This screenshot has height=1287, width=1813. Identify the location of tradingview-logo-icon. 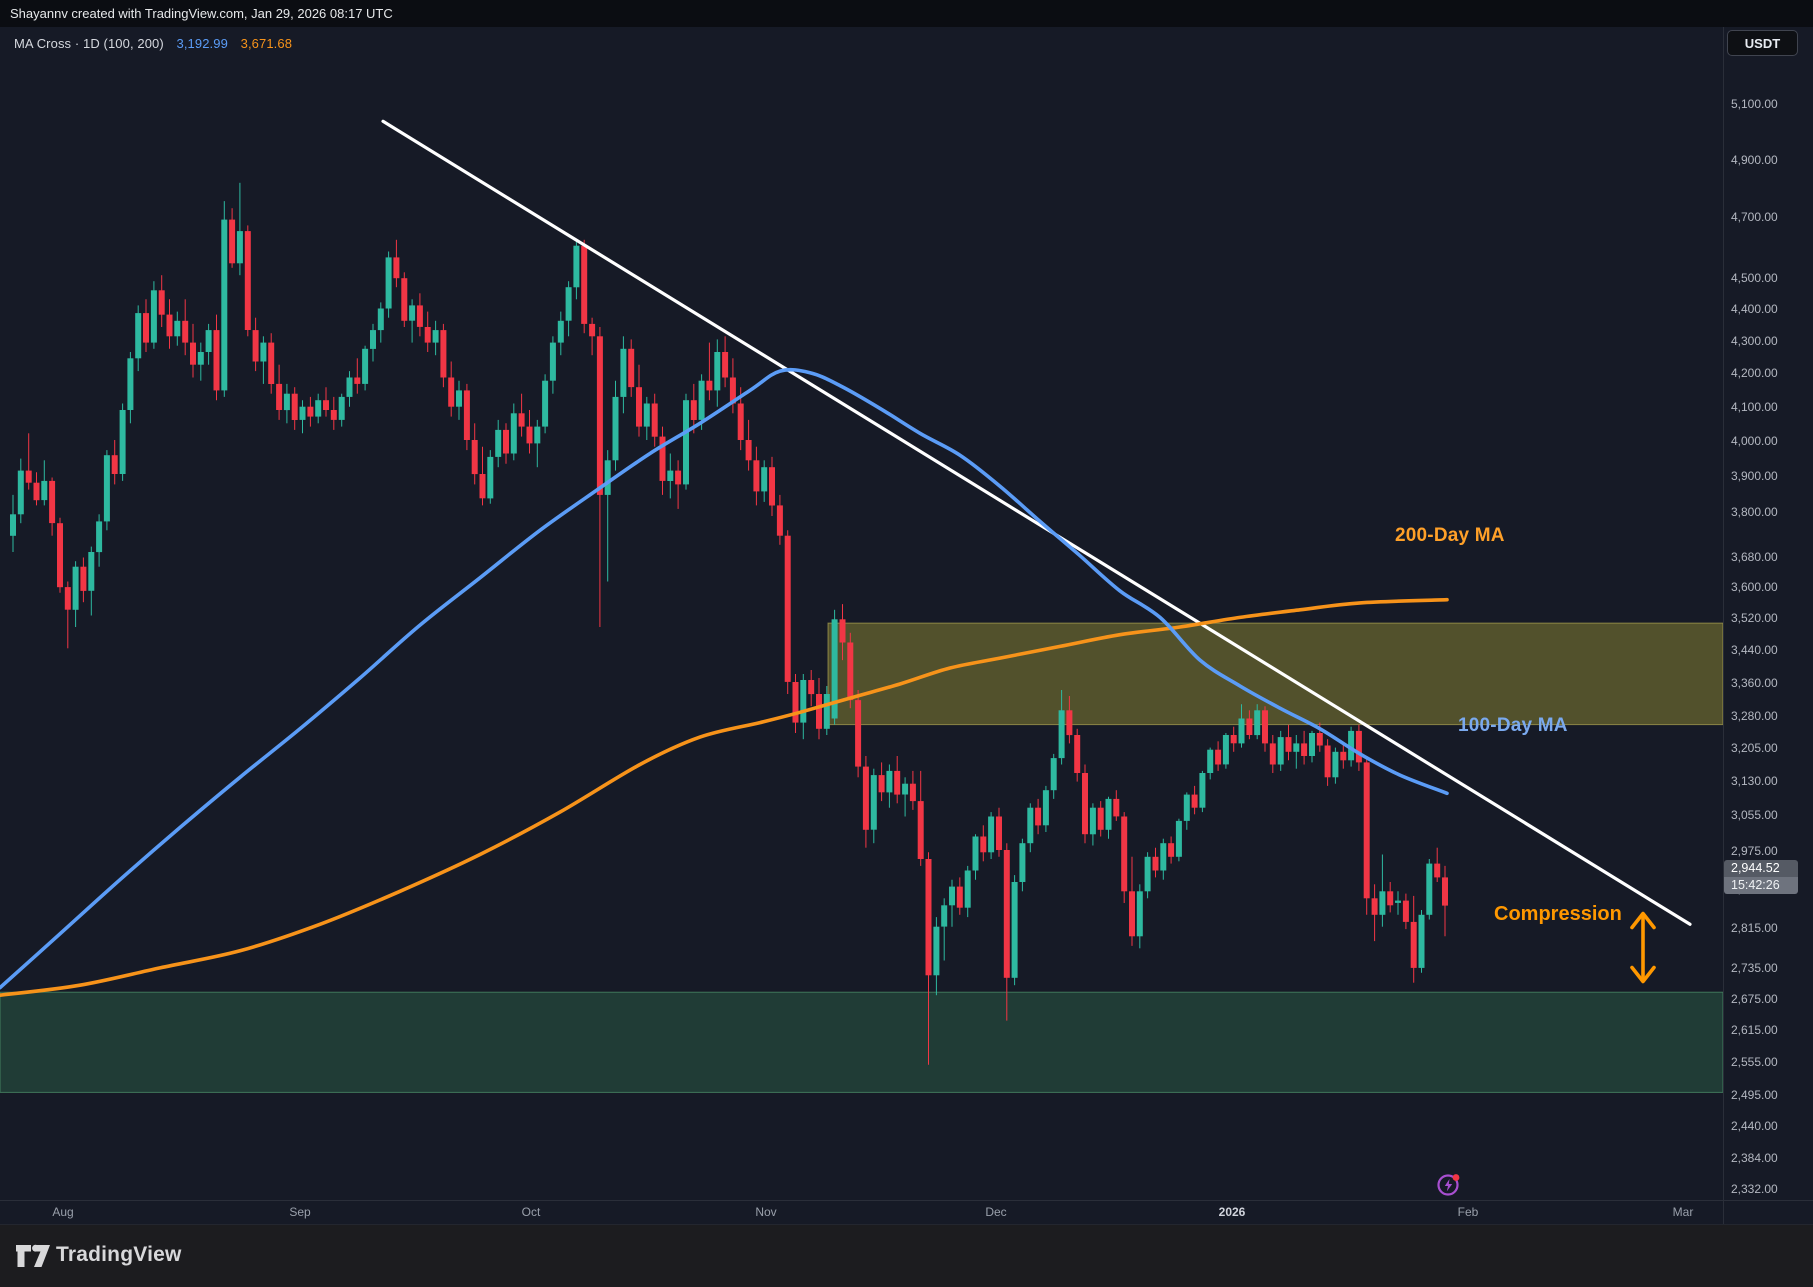
(33, 1256).